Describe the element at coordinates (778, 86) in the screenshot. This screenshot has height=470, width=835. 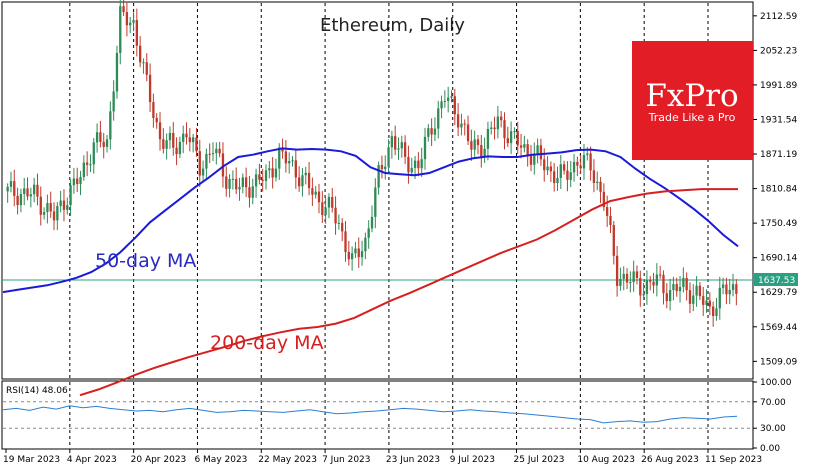
I see `price-tick: 1991.89` at that location.